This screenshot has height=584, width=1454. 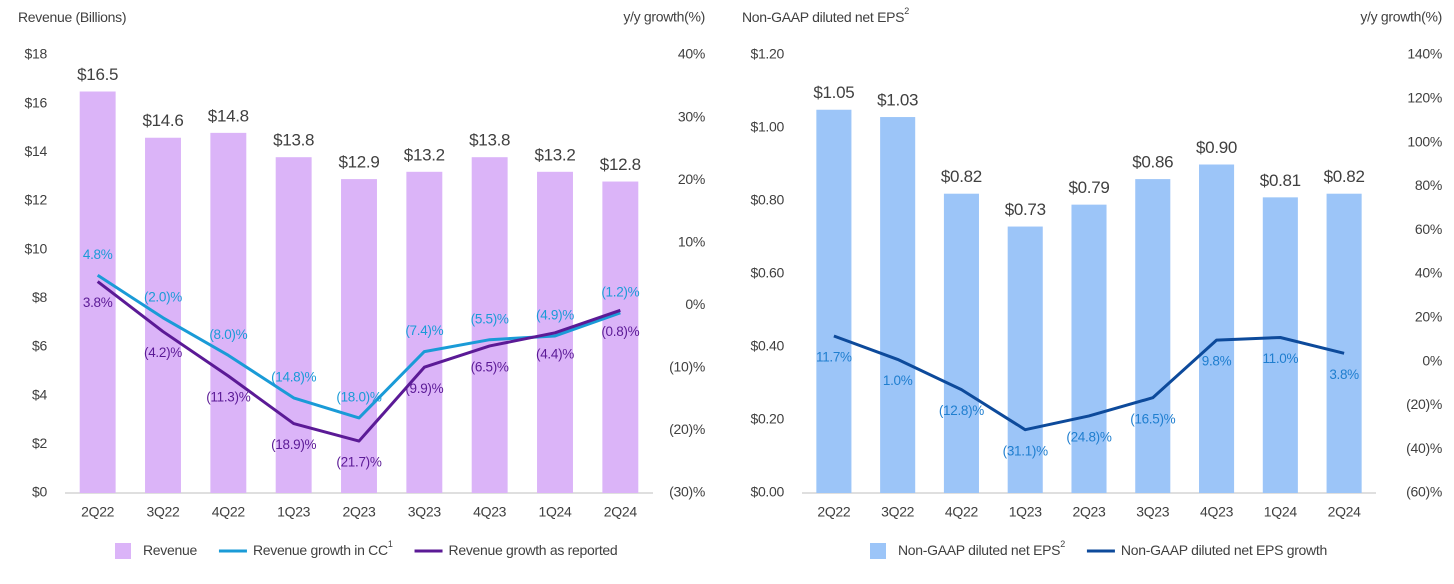 What do you see at coordinates (687, 429) in the screenshot?
I see `y2-tick-label: (20)%` at bounding box center [687, 429].